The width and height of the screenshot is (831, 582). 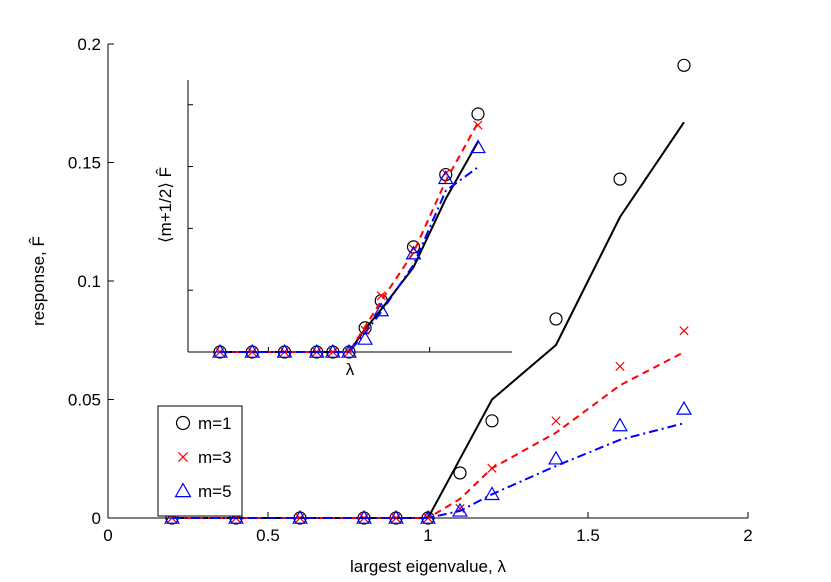 I want to click on legend-label: m=5, so click(x=215, y=491).